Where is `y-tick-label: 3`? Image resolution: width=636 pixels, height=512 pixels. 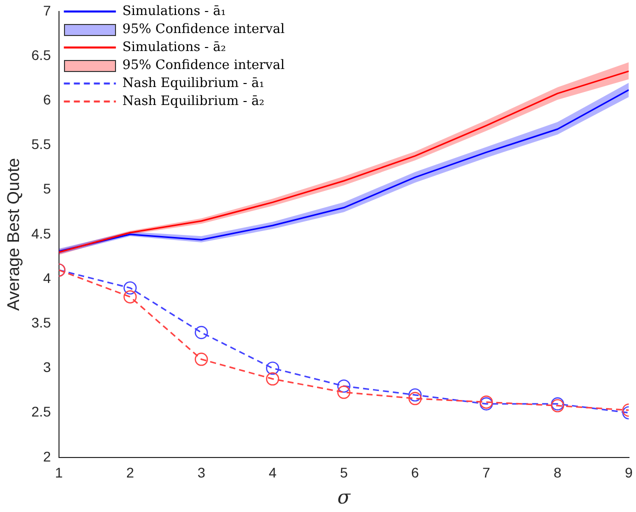
y-tick-label: 3 is located at coordinates (47, 367).